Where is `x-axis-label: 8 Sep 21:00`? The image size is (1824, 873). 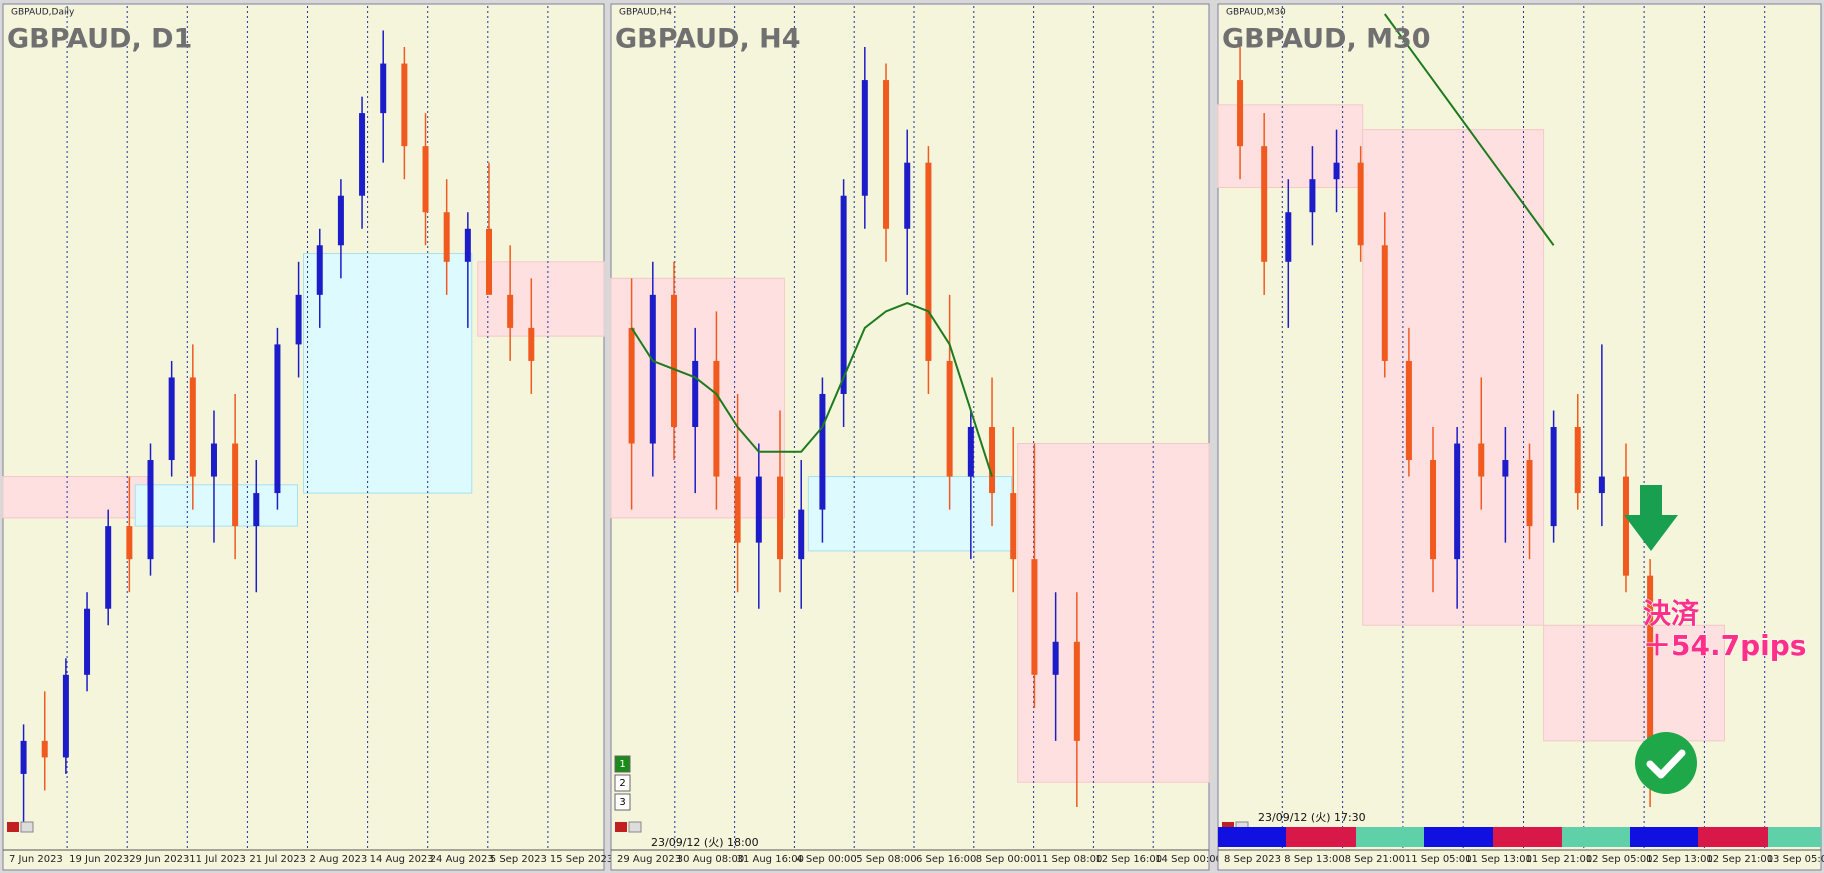
x-axis-label: 8 Sep 21:00 is located at coordinates (1375, 859).